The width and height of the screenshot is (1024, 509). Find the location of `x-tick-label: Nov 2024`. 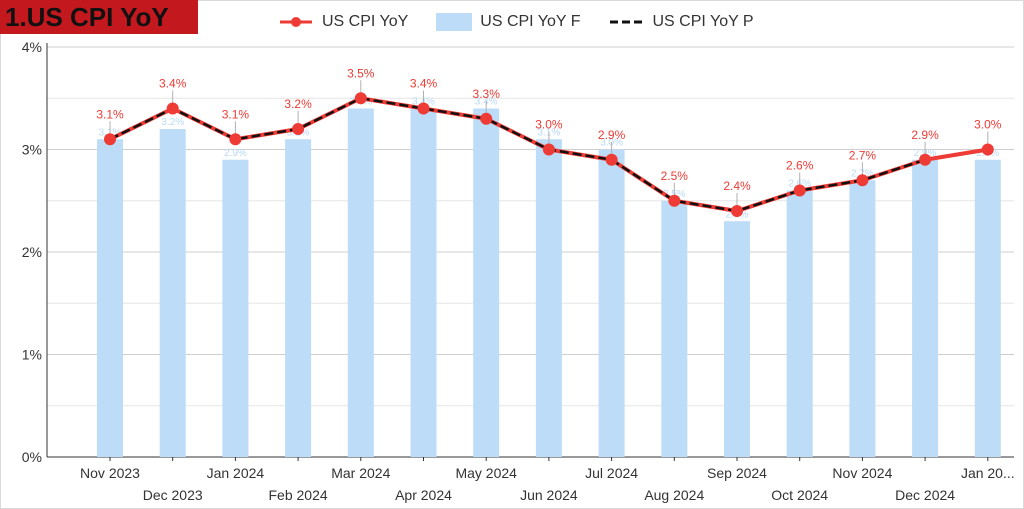

x-tick-label: Nov 2024 is located at coordinates (862, 473).